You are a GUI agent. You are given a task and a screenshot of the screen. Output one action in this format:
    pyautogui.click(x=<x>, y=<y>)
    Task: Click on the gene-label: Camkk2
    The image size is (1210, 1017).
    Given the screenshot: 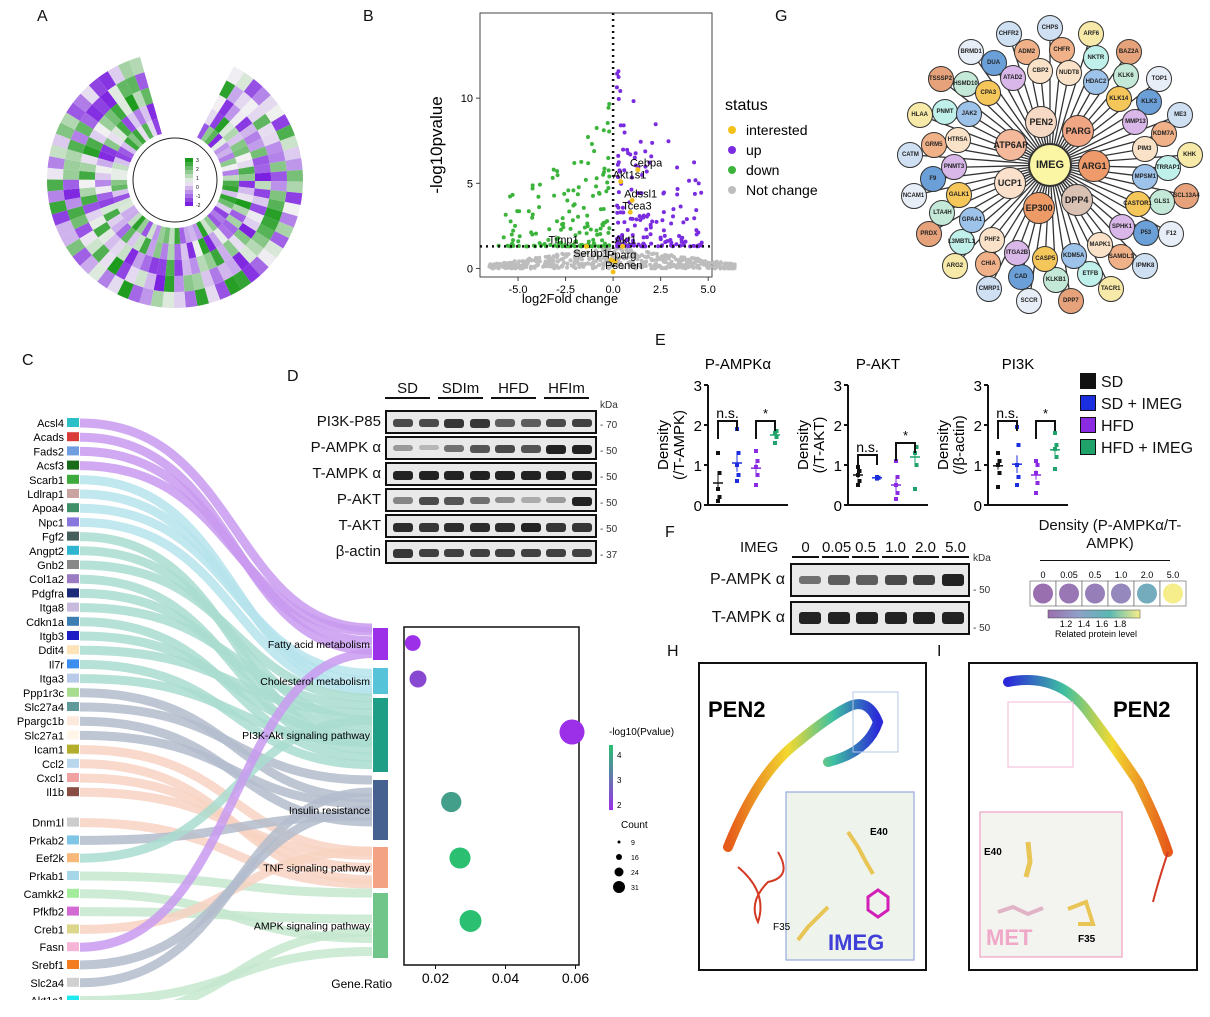 What is the action you would take?
    pyautogui.click(x=44, y=895)
    